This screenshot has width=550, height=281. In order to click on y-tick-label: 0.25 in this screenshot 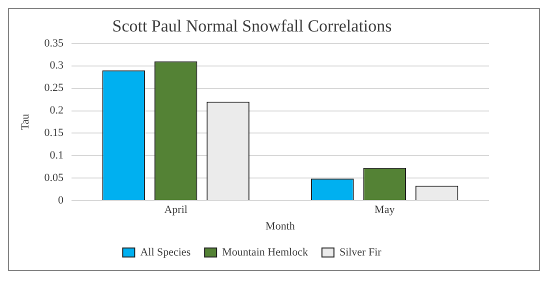, I will do `click(54, 88)`.